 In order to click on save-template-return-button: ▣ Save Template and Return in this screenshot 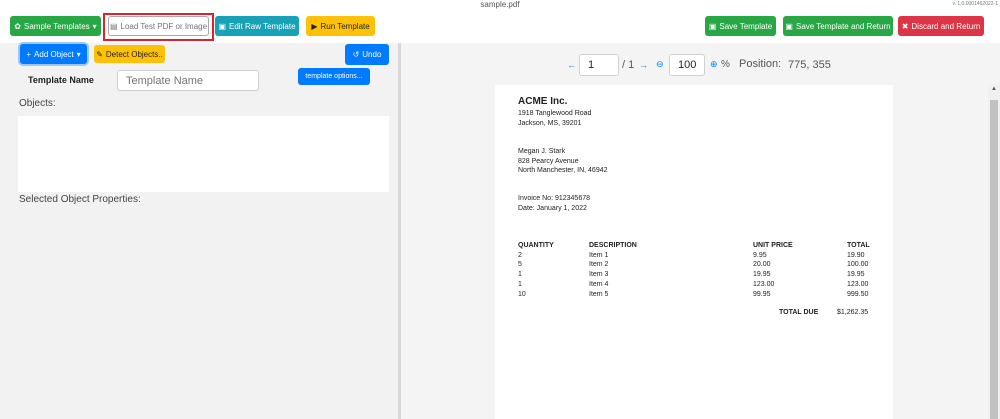, I will do `click(838, 26)`.